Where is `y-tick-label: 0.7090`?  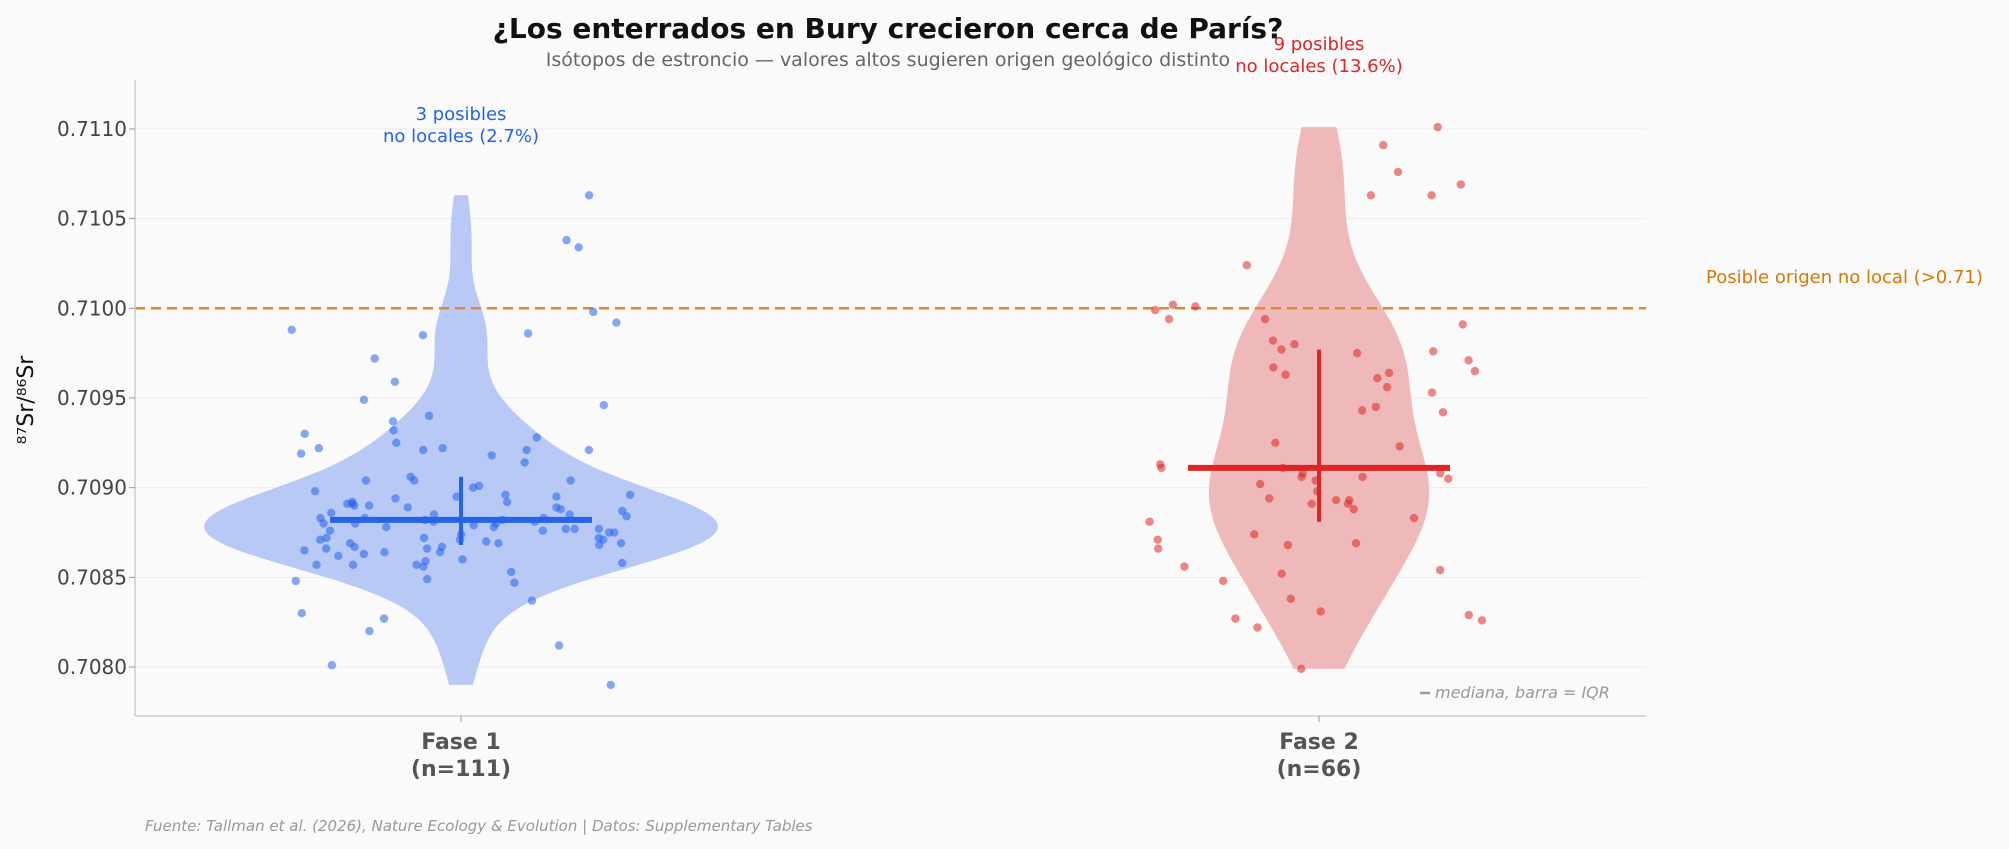
y-tick-label: 0.7090 is located at coordinates (92, 488).